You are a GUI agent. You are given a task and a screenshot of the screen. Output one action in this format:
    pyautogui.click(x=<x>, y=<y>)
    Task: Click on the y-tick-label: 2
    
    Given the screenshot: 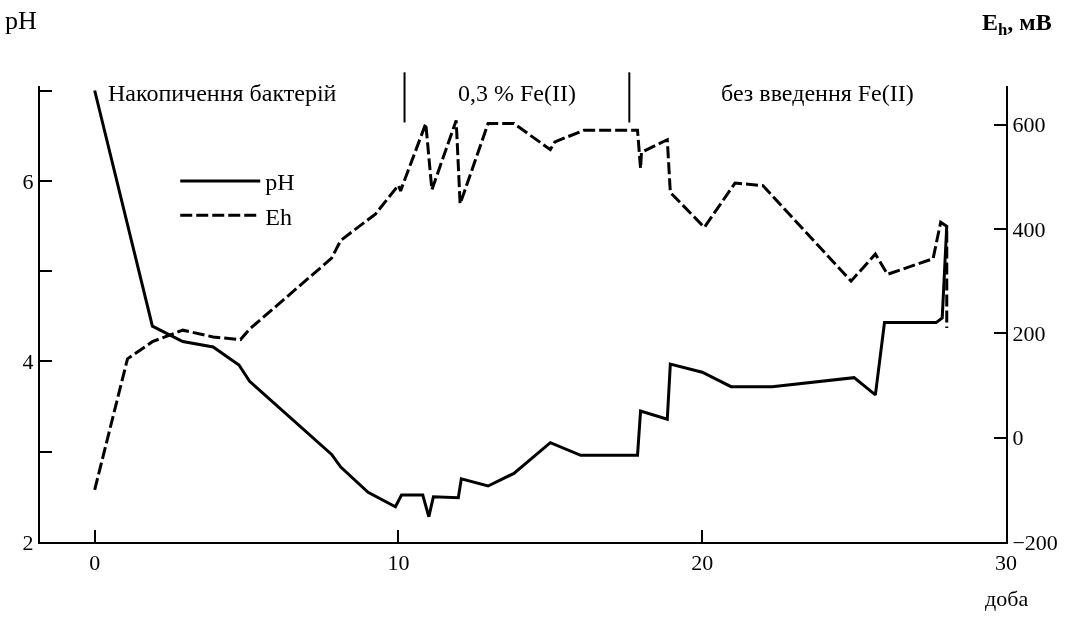 What is the action you would take?
    pyautogui.click(x=28, y=542)
    